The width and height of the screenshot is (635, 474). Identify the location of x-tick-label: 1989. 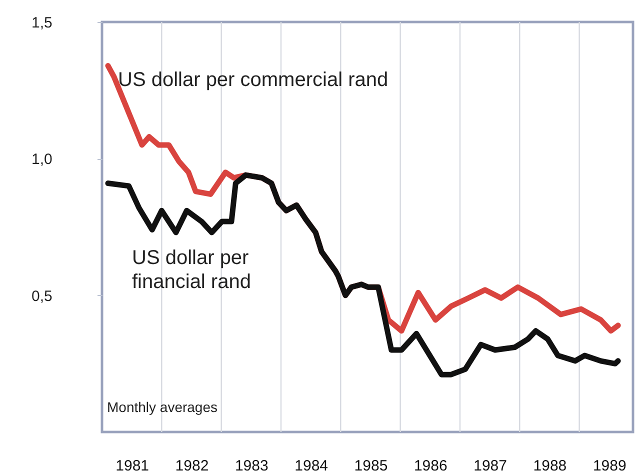
(609, 466).